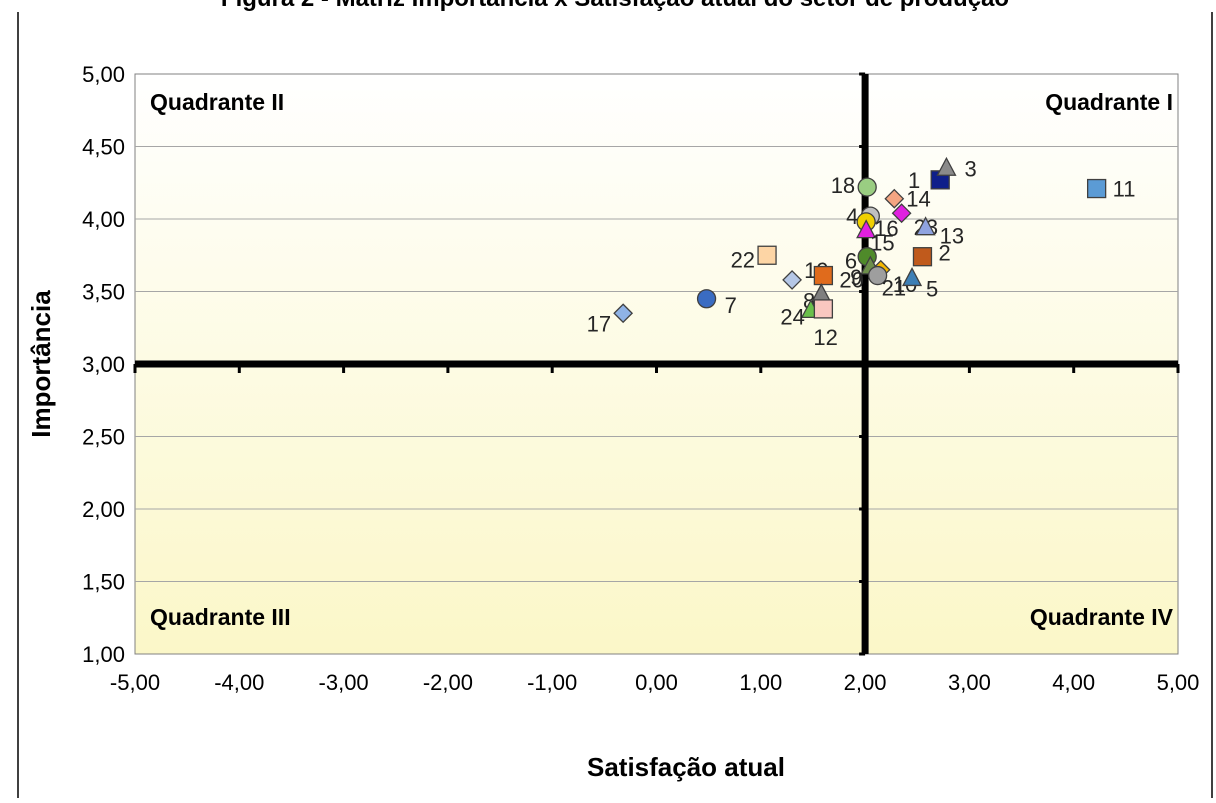 The width and height of the screenshot is (1216, 803). What do you see at coordinates (103, 147) in the screenshot?
I see `y-tick-label: 4,50` at bounding box center [103, 147].